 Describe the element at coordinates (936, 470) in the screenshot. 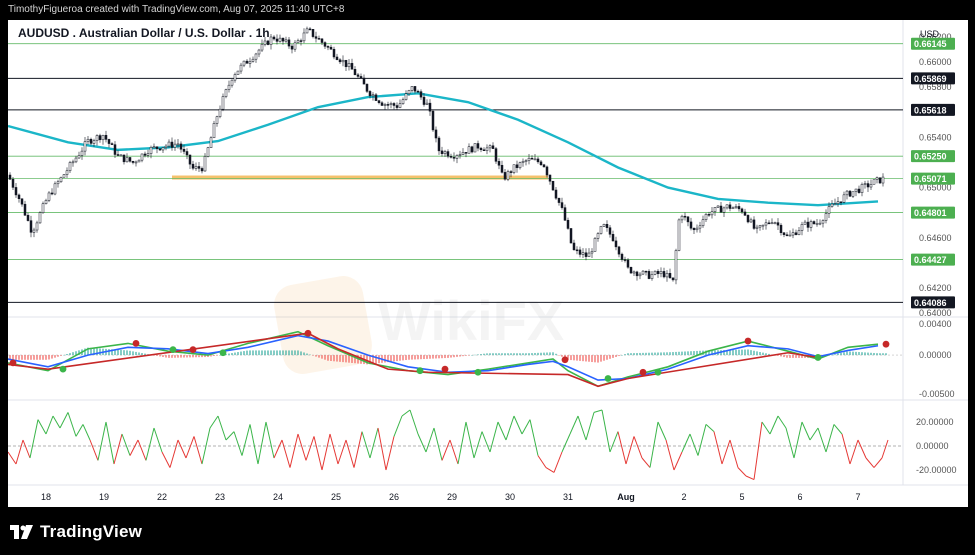

I see `momentum-axis-tick-label: -20.00000` at that location.